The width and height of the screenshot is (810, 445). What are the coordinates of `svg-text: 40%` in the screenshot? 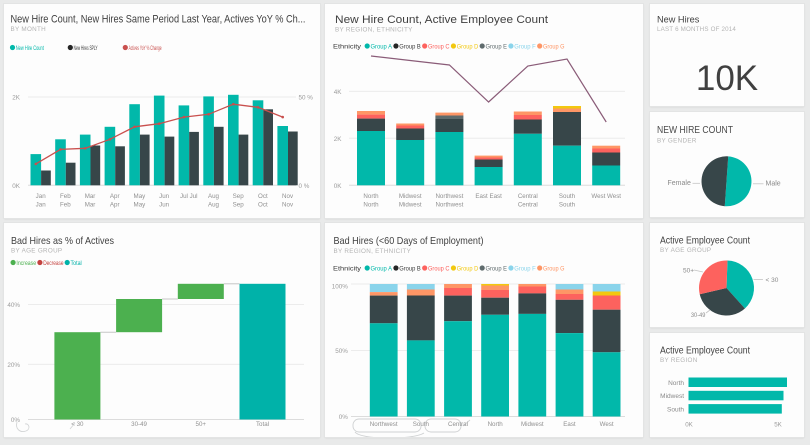 It's located at (13, 305).